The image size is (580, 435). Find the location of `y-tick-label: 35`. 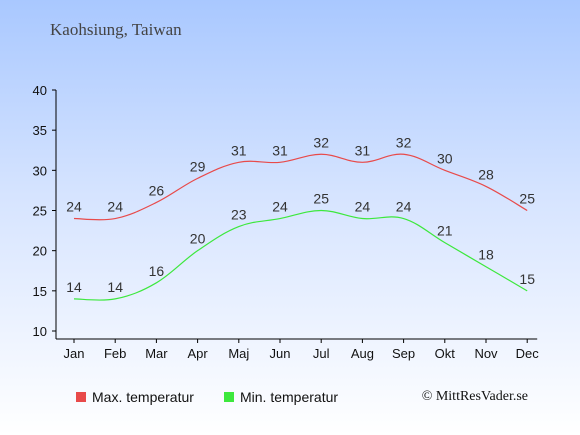

y-tick-label: 35 is located at coordinates (40, 130).